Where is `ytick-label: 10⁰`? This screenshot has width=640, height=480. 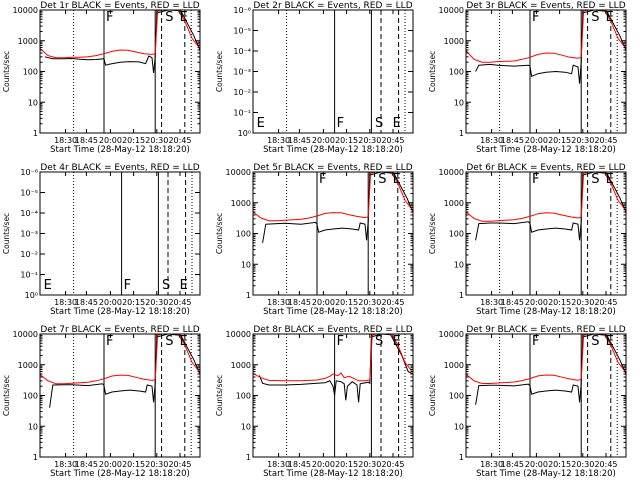 ytick-label: 10⁰ is located at coordinates (31, 295).